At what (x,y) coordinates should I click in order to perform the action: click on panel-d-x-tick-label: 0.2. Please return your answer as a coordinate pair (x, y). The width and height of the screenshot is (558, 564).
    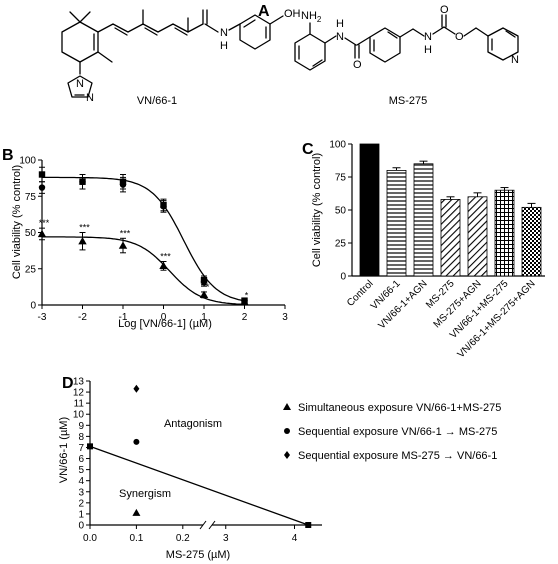
    Looking at the image, I should click on (183, 538).